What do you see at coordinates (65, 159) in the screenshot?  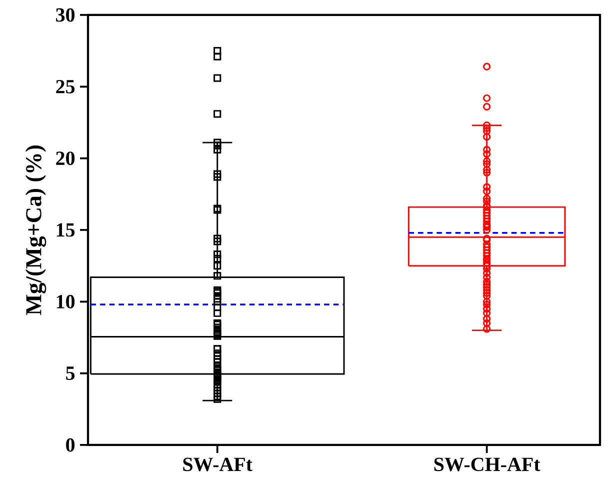 I see `y-tick-label: 20` at bounding box center [65, 159].